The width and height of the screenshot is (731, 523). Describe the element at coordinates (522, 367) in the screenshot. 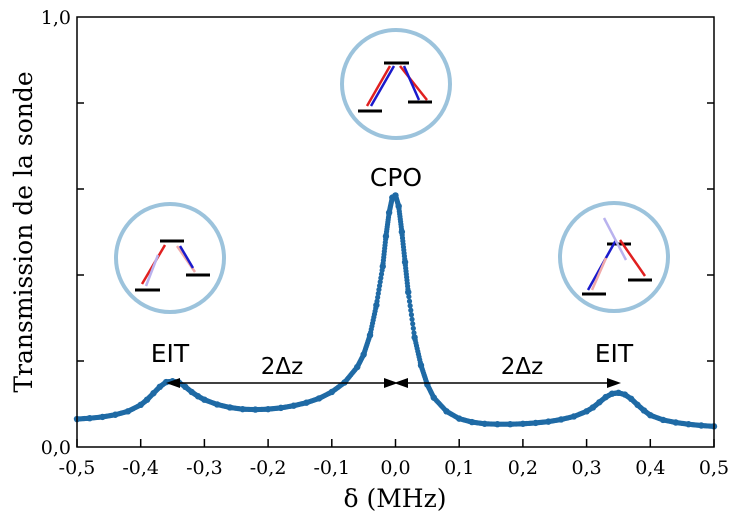

I see `delta-label-right: 2Δz` at that location.